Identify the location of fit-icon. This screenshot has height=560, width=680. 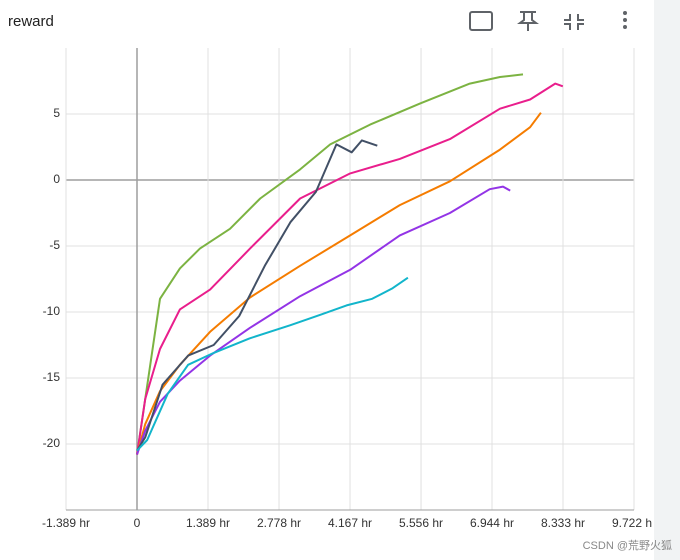
(481, 21).